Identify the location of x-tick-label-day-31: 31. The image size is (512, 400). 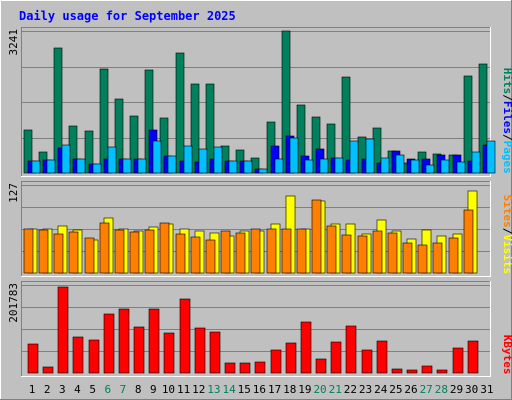
(486, 389).